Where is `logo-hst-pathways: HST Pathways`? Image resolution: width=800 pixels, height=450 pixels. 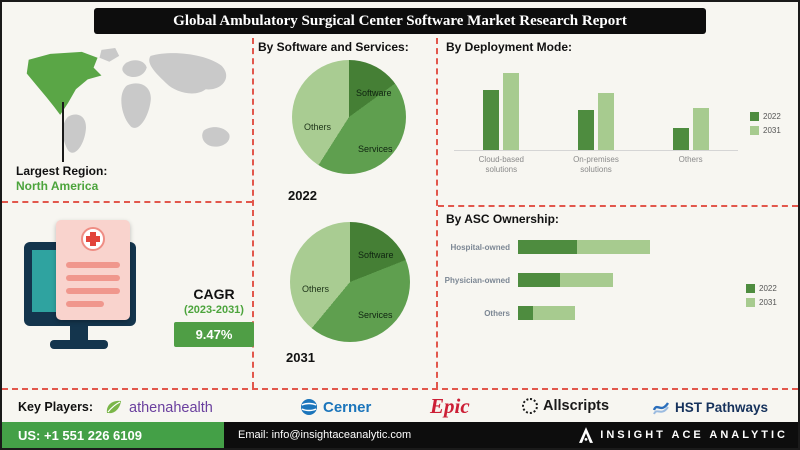 logo-hst-pathways: HST Pathways is located at coordinates (710, 407).